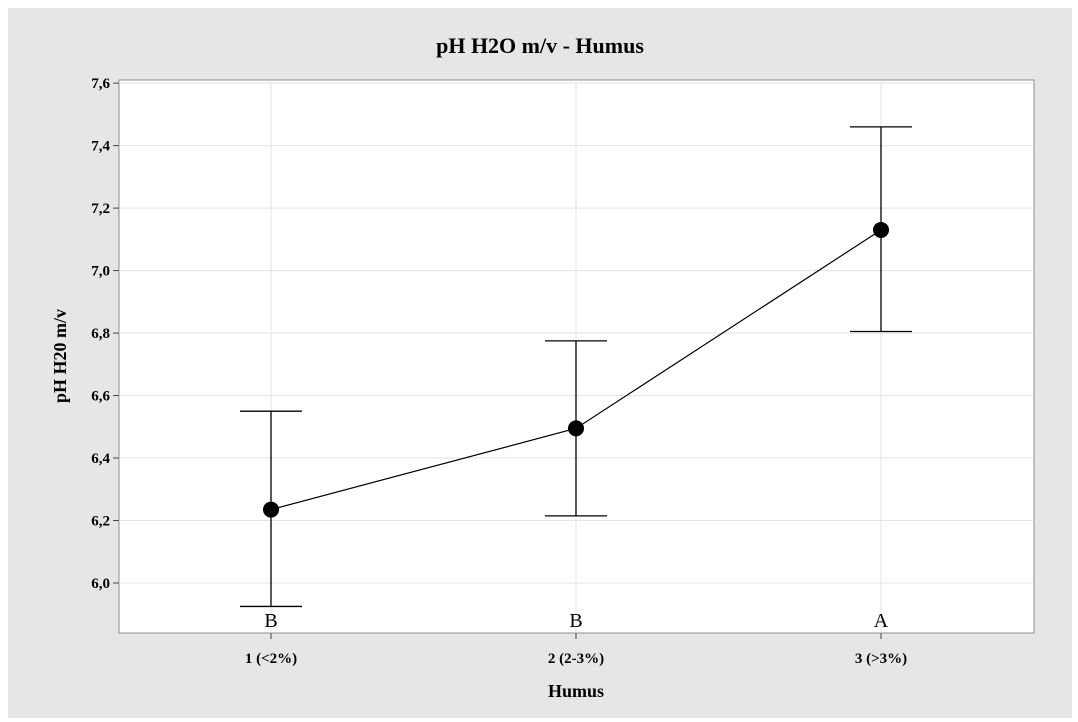 This screenshot has width=1078, height=722. What do you see at coordinates (100, 397) in the screenshot?
I see `y-tick-label: 6,6` at bounding box center [100, 397].